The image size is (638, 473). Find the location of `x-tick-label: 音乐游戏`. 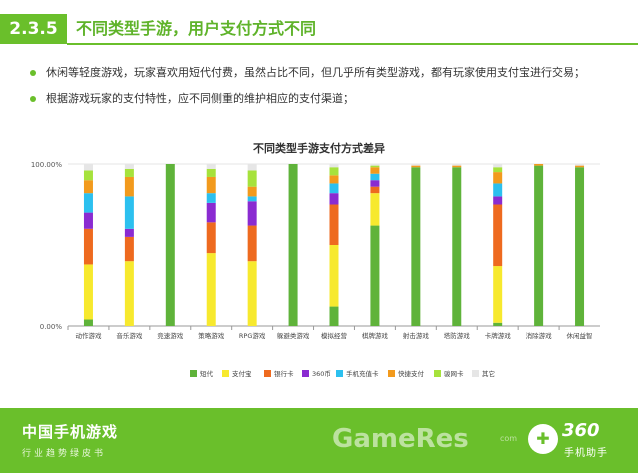

x-tick-label: 音乐游戏 is located at coordinates (129, 335).